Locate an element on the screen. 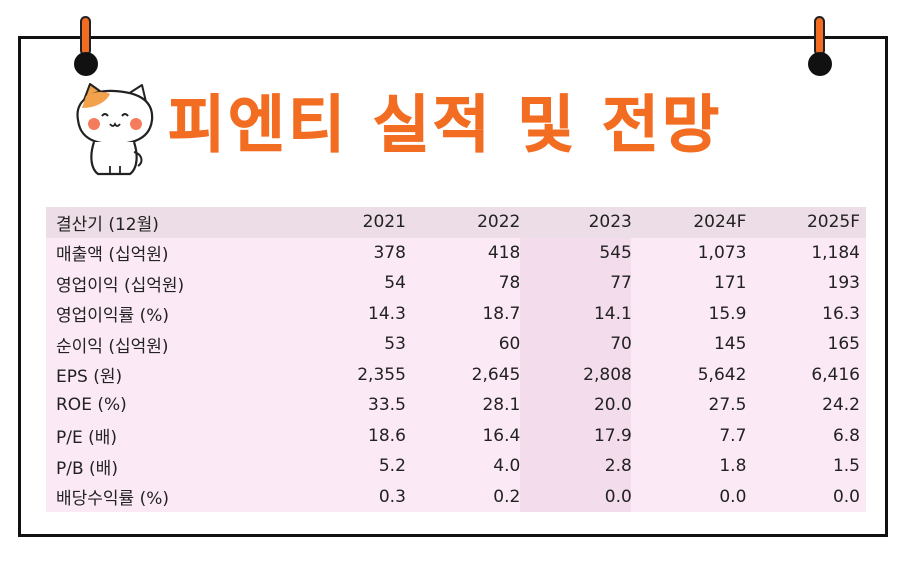  table-cell: 1,184 is located at coordinates (835, 252).